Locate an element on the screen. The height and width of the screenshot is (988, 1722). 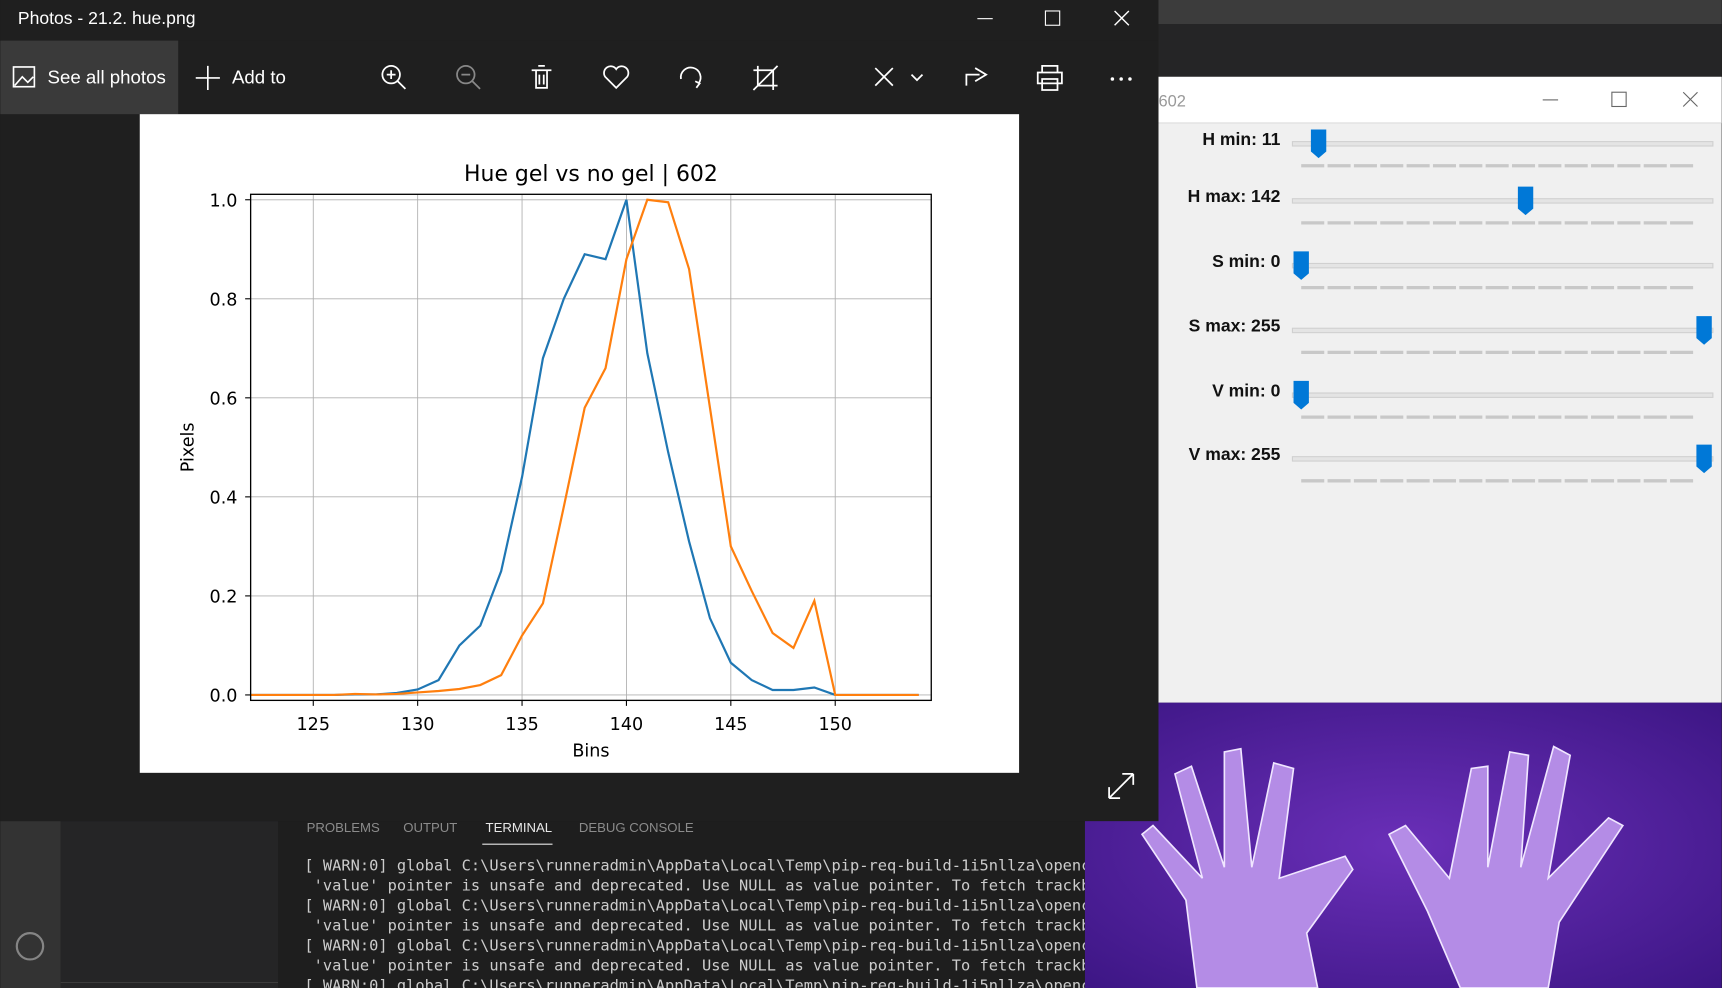
x-tick-label: 130 is located at coordinates (418, 725).